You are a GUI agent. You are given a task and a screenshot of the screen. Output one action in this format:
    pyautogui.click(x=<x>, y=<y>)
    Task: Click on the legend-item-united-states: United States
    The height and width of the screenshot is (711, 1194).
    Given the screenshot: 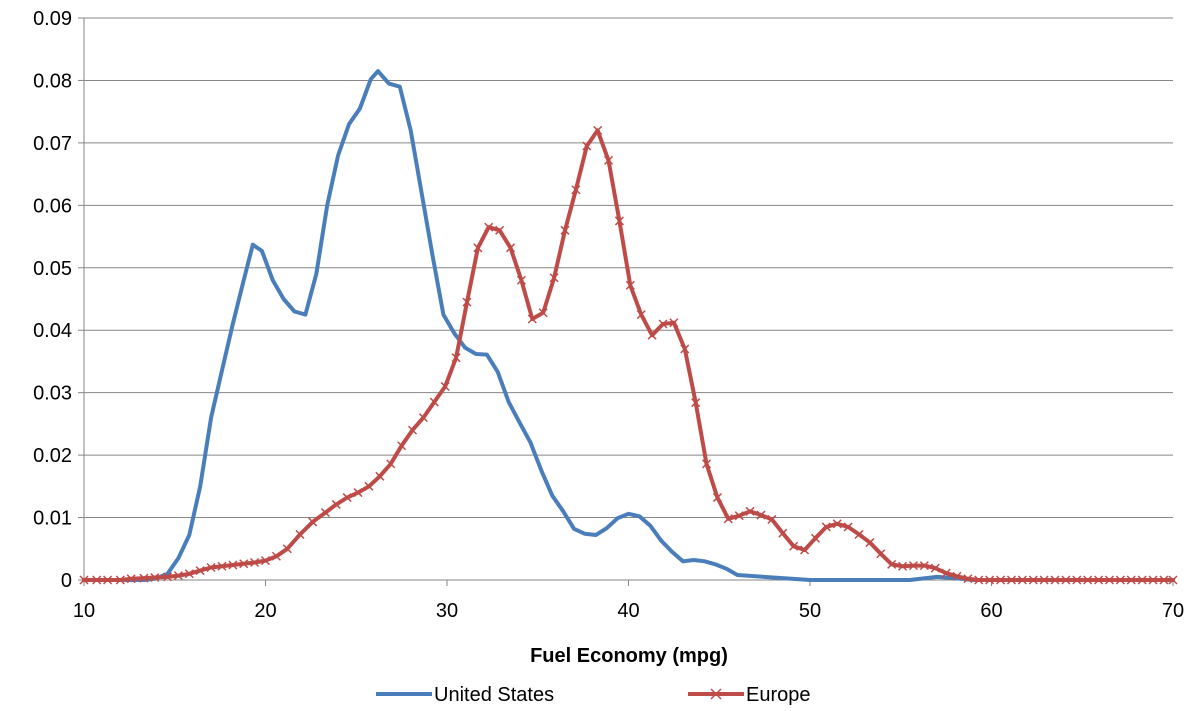 What is the action you would take?
    pyautogui.click(x=465, y=695)
    